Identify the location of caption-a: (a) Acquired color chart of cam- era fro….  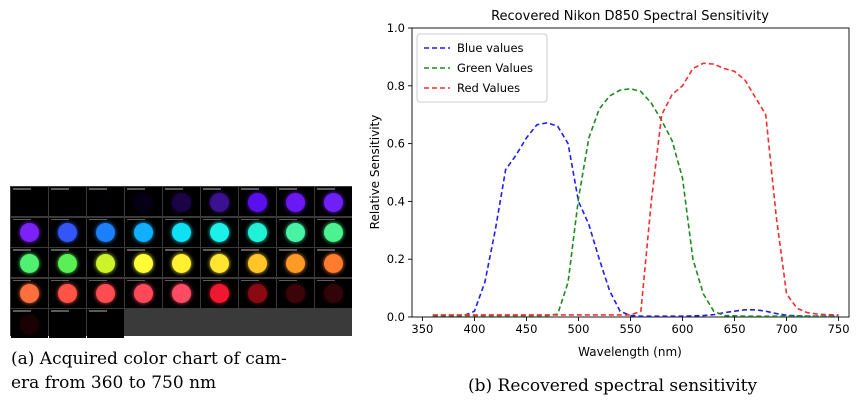
(149, 371).